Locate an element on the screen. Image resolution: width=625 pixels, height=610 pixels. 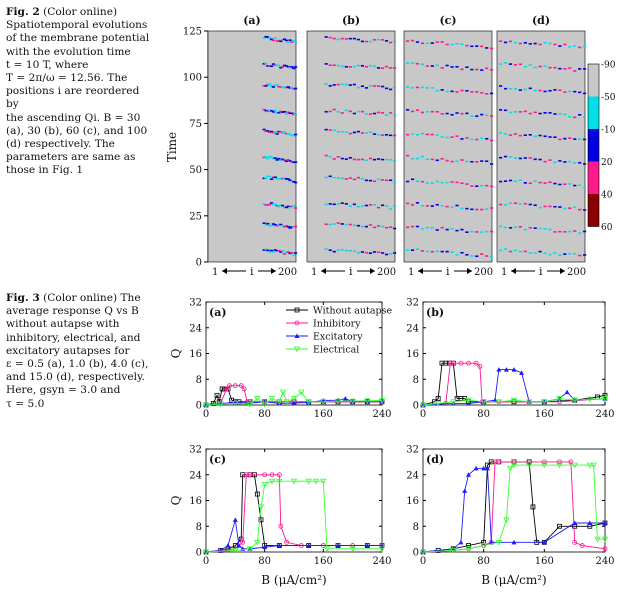
fig2-panel: (c) 1 i 200 is located at coordinates (448, 146).